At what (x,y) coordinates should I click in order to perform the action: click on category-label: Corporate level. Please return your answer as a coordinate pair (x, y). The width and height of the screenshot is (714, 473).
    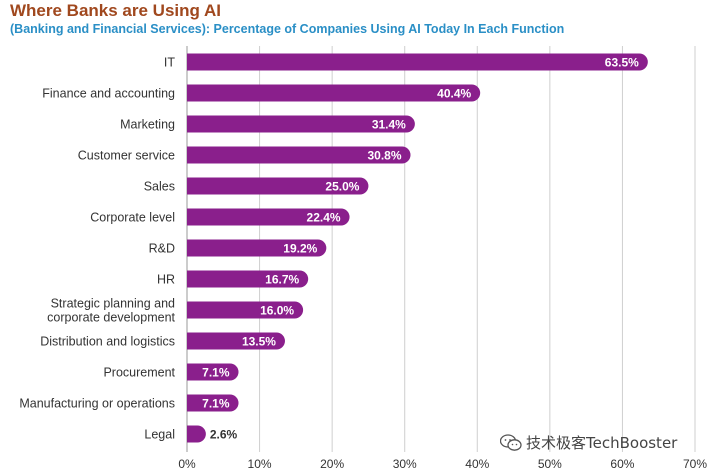
    Looking at the image, I should click on (132, 218).